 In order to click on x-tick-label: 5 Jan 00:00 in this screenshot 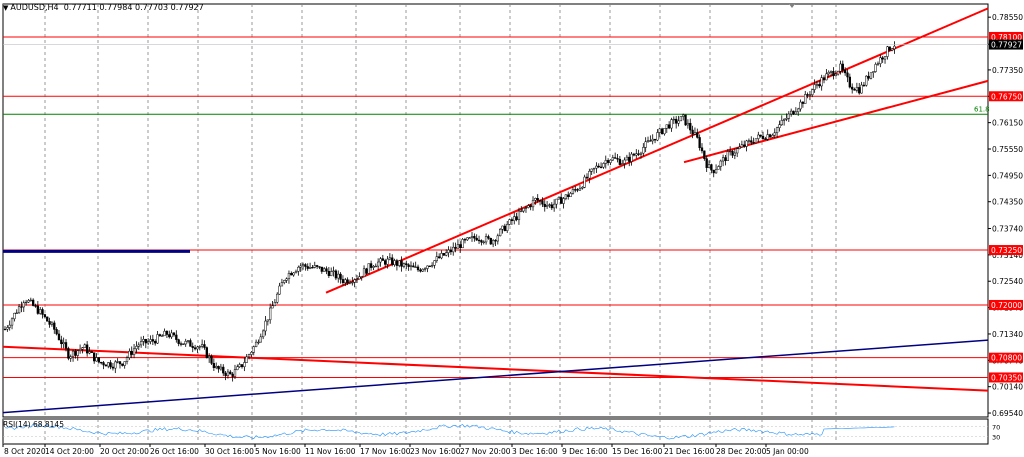, I will do `click(787, 451)`.